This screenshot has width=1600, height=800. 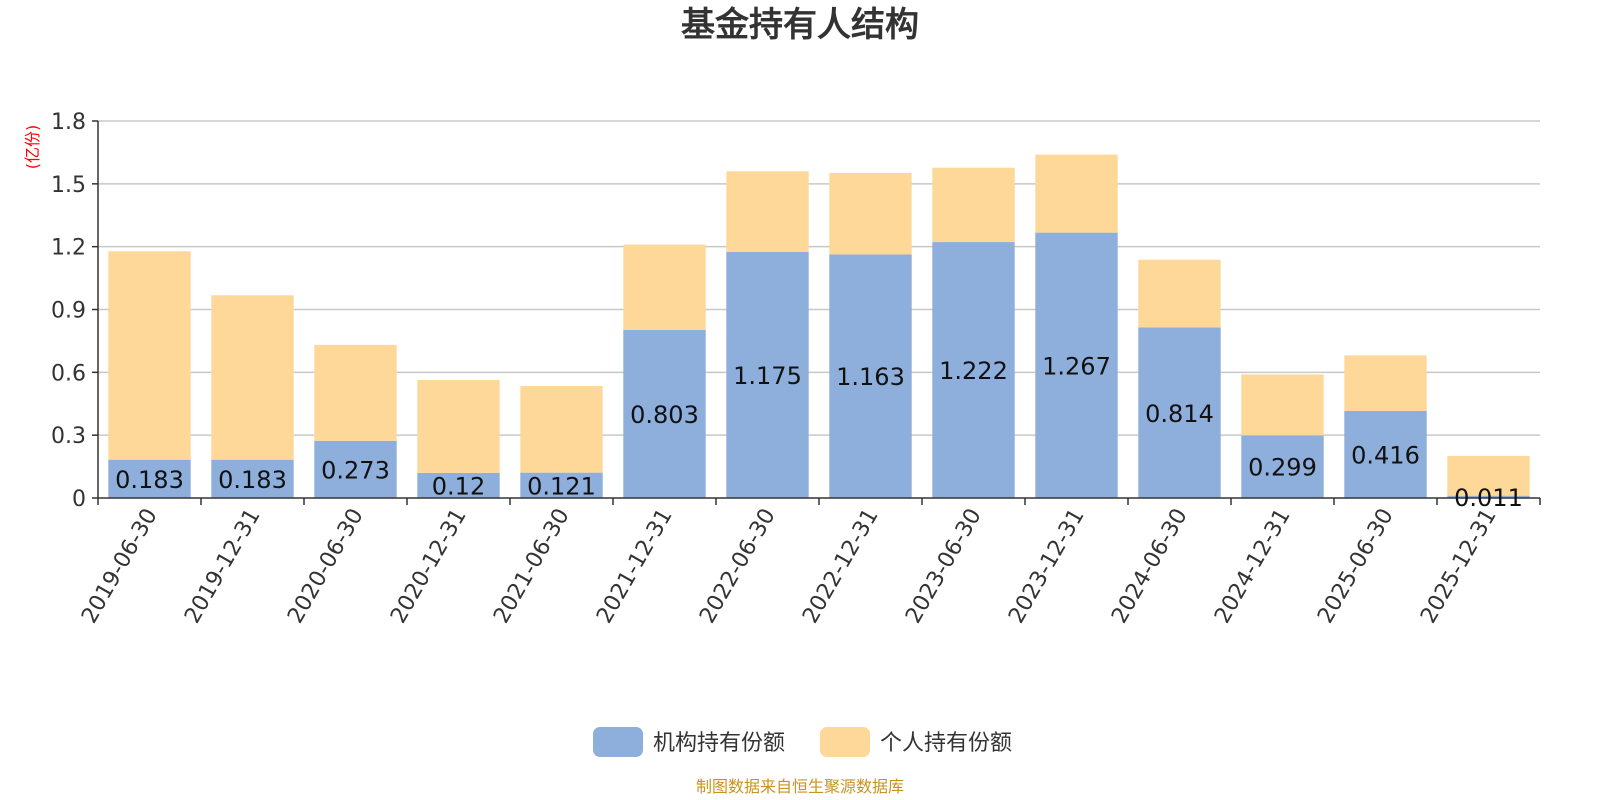 I want to click on data-label: 0.273, so click(x=355, y=470).